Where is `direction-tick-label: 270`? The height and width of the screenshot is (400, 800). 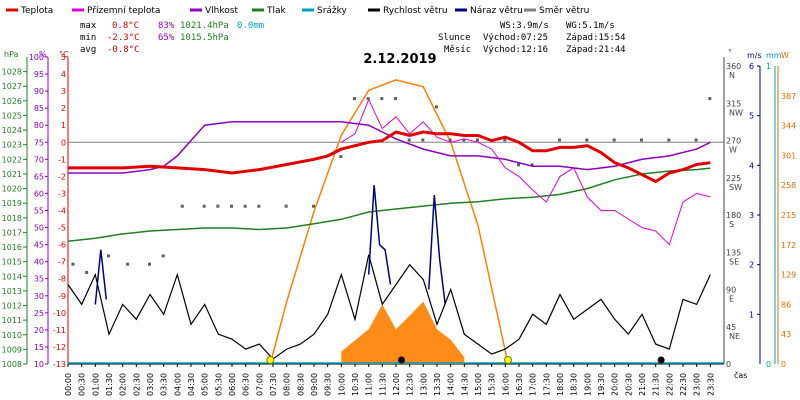 direction-tick-label: 270 is located at coordinates (733, 141).